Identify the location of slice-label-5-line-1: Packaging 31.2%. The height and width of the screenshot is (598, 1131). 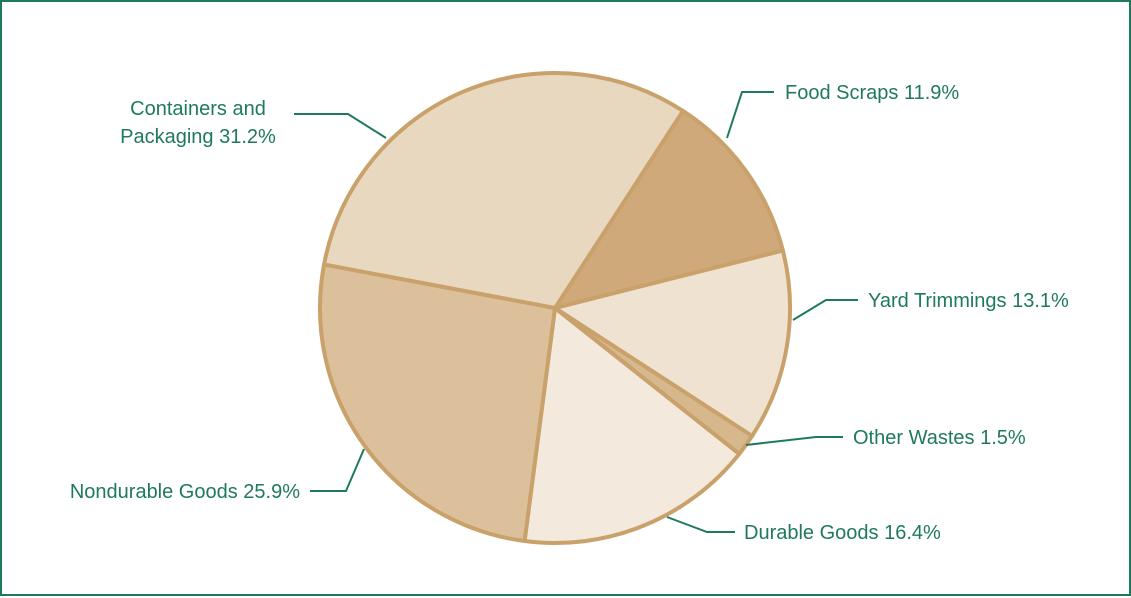
(198, 137).